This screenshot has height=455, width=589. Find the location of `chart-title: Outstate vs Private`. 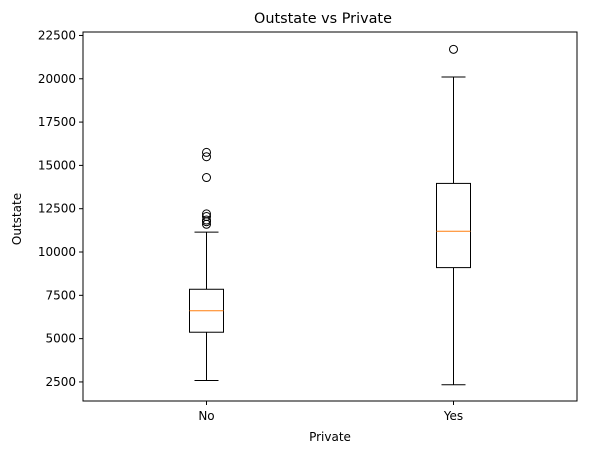

chart-title: Outstate vs Private is located at coordinates (323, 19).